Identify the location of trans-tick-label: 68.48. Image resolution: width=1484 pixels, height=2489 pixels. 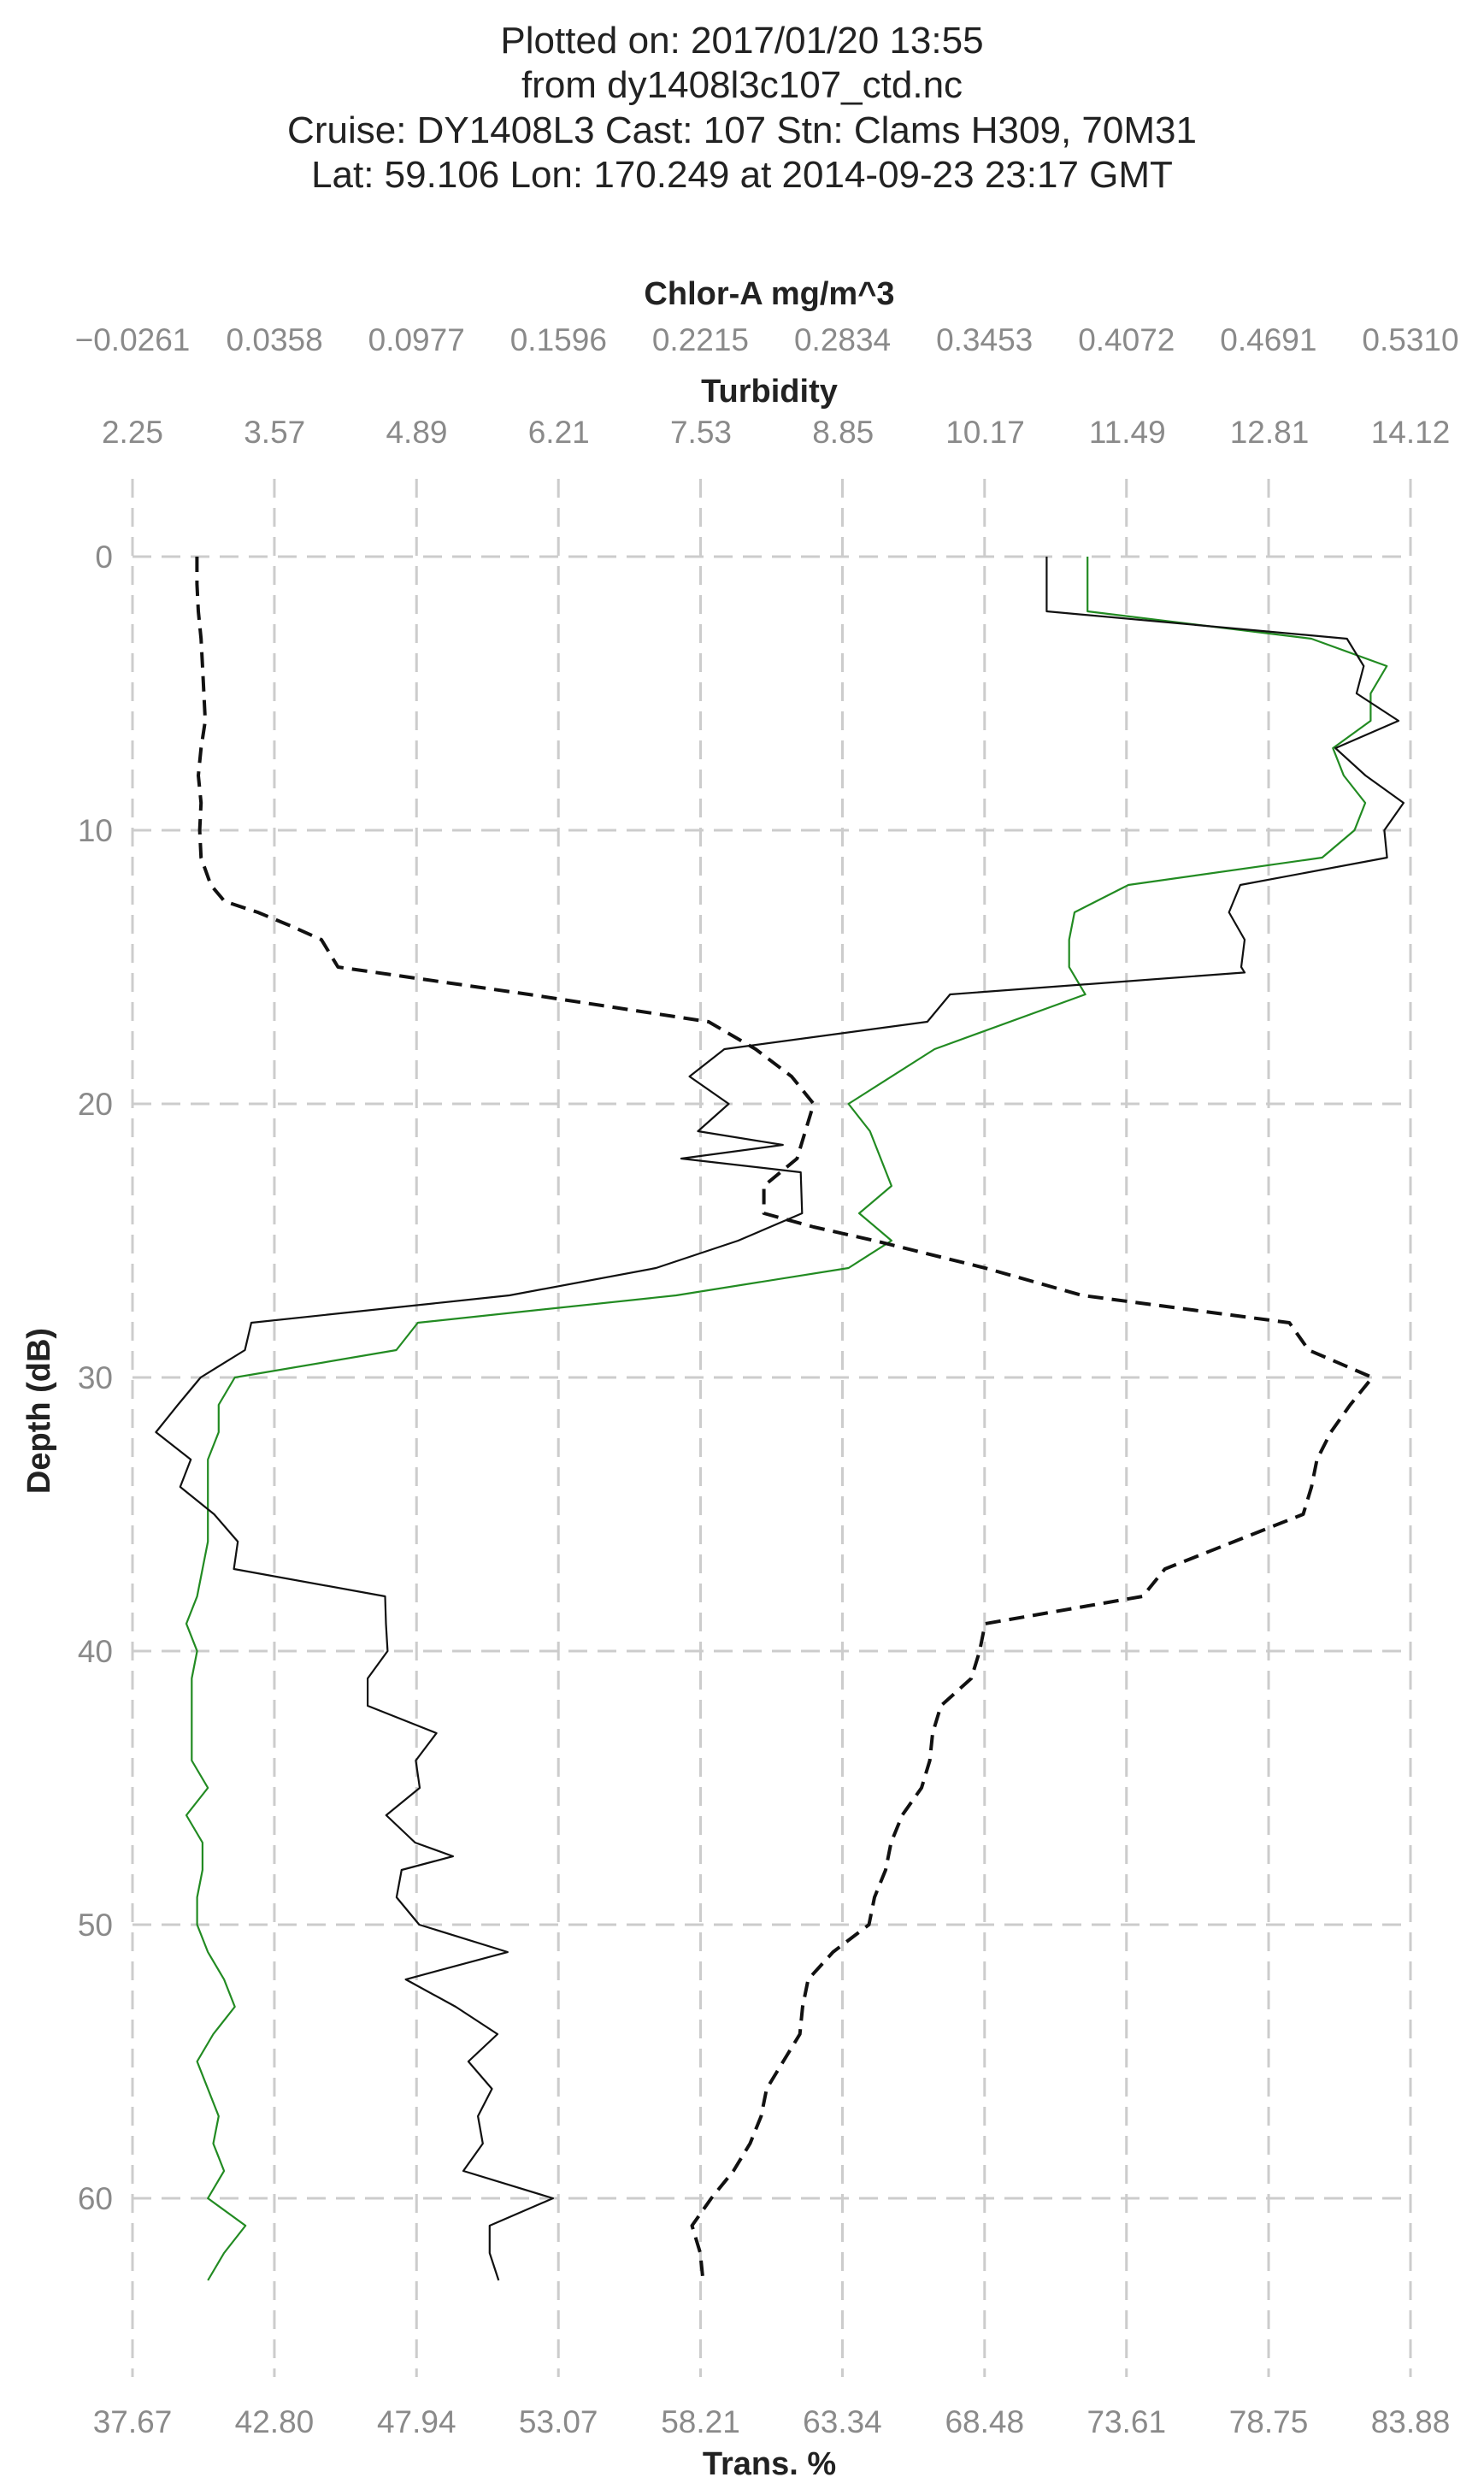
(984, 2421).